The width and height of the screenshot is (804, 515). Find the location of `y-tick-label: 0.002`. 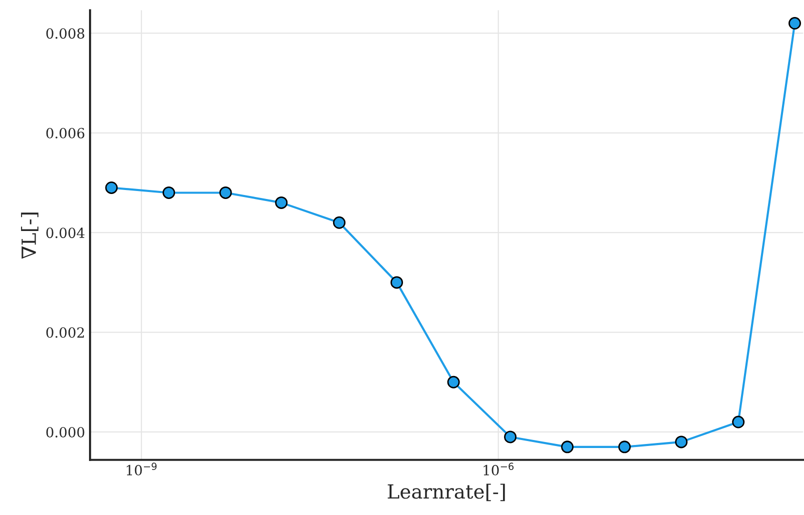

y-tick-label: 0.002 is located at coordinates (65, 332).